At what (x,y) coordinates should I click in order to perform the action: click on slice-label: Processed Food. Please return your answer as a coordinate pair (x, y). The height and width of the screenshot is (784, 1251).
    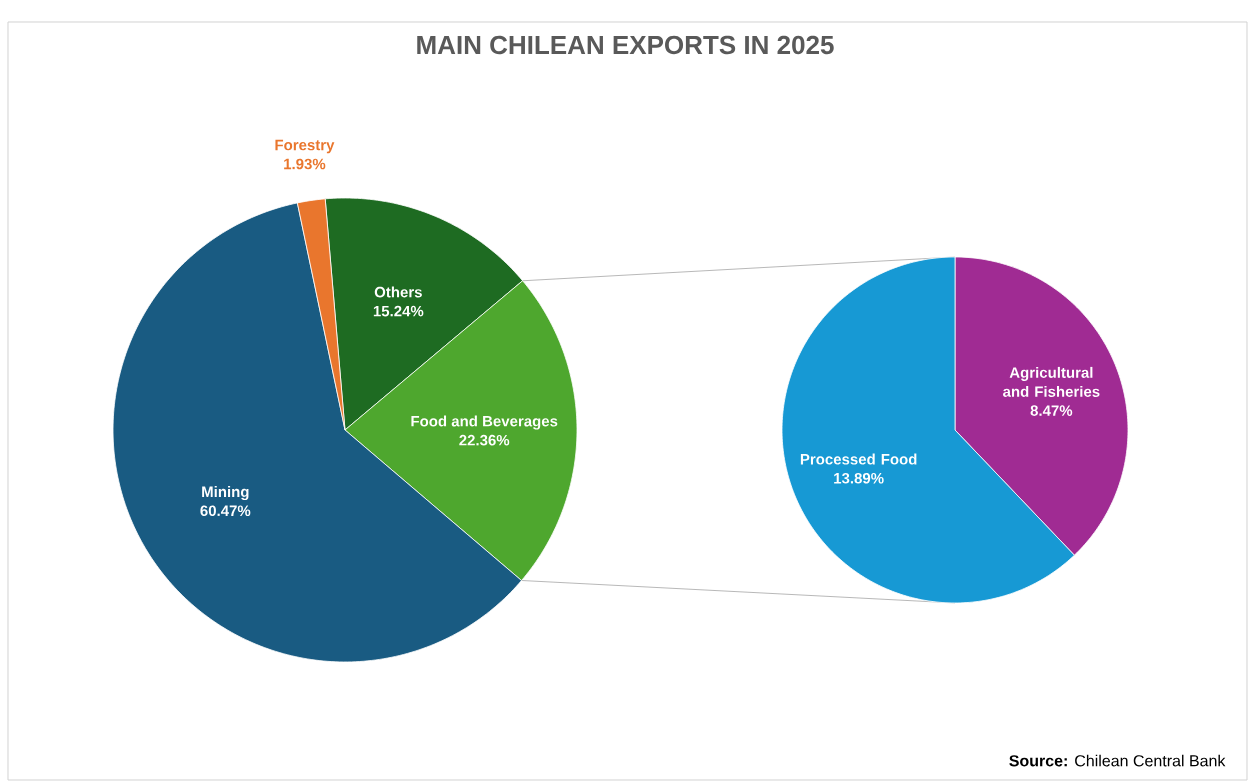
    Looking at the image, I should click on (858, 459).